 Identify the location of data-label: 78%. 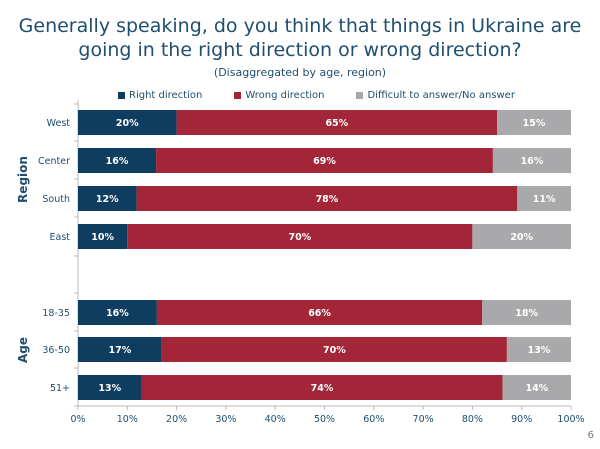
(327, 199).